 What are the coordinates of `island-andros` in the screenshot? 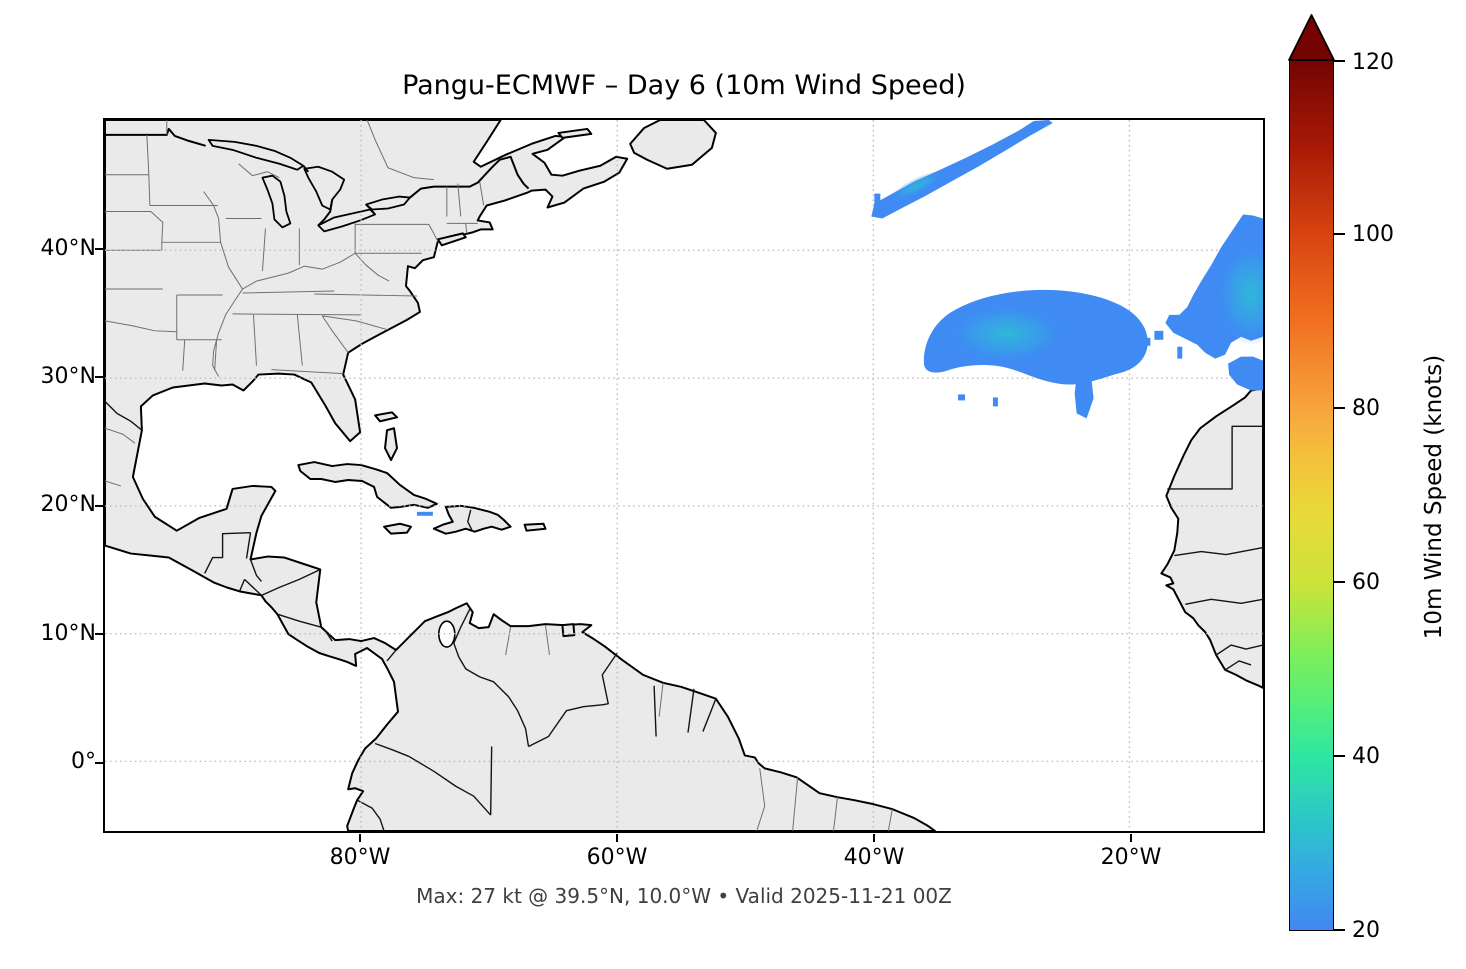 It's located at (391, 444).